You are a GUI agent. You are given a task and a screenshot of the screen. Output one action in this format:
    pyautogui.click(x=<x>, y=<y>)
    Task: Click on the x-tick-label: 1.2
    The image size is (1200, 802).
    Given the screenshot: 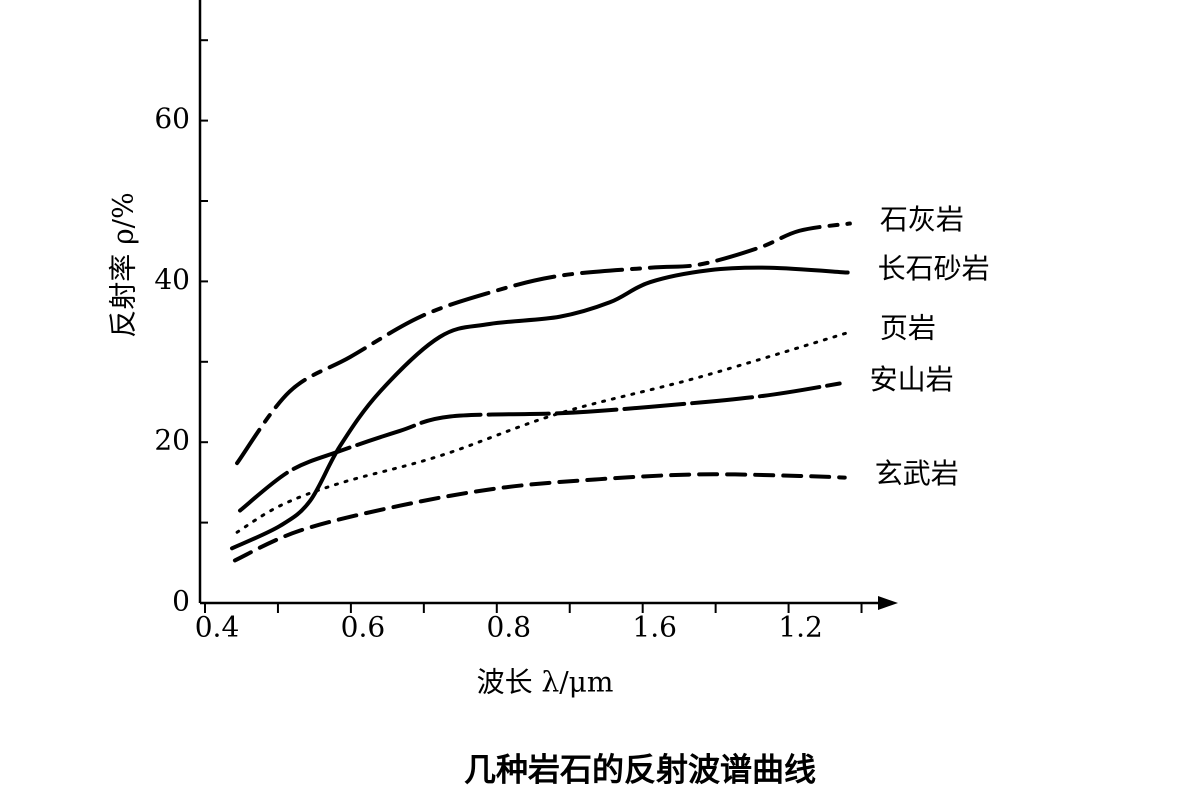 What is the action you would take?
    pyautogui.click(x=800, y=627)
    